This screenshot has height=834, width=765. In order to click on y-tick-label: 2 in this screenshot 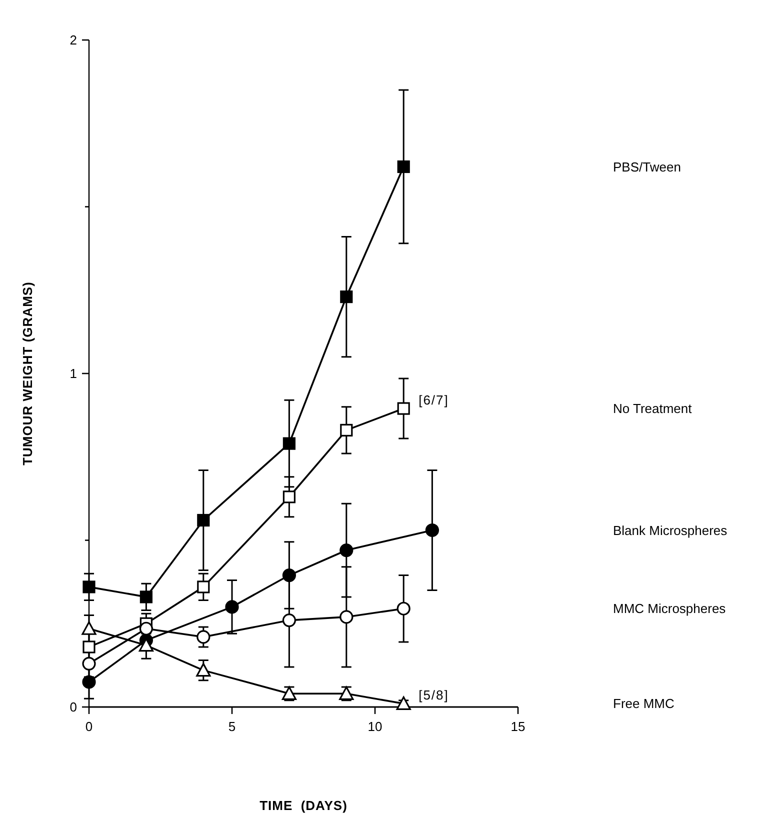, I will do `click(73, 40)`.